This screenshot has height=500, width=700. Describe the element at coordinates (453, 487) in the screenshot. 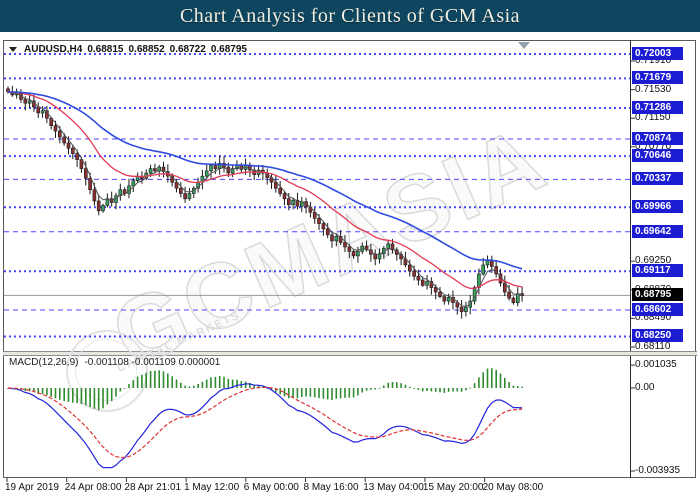

I see `time-axis-label: 15 May 20:00` at that location.